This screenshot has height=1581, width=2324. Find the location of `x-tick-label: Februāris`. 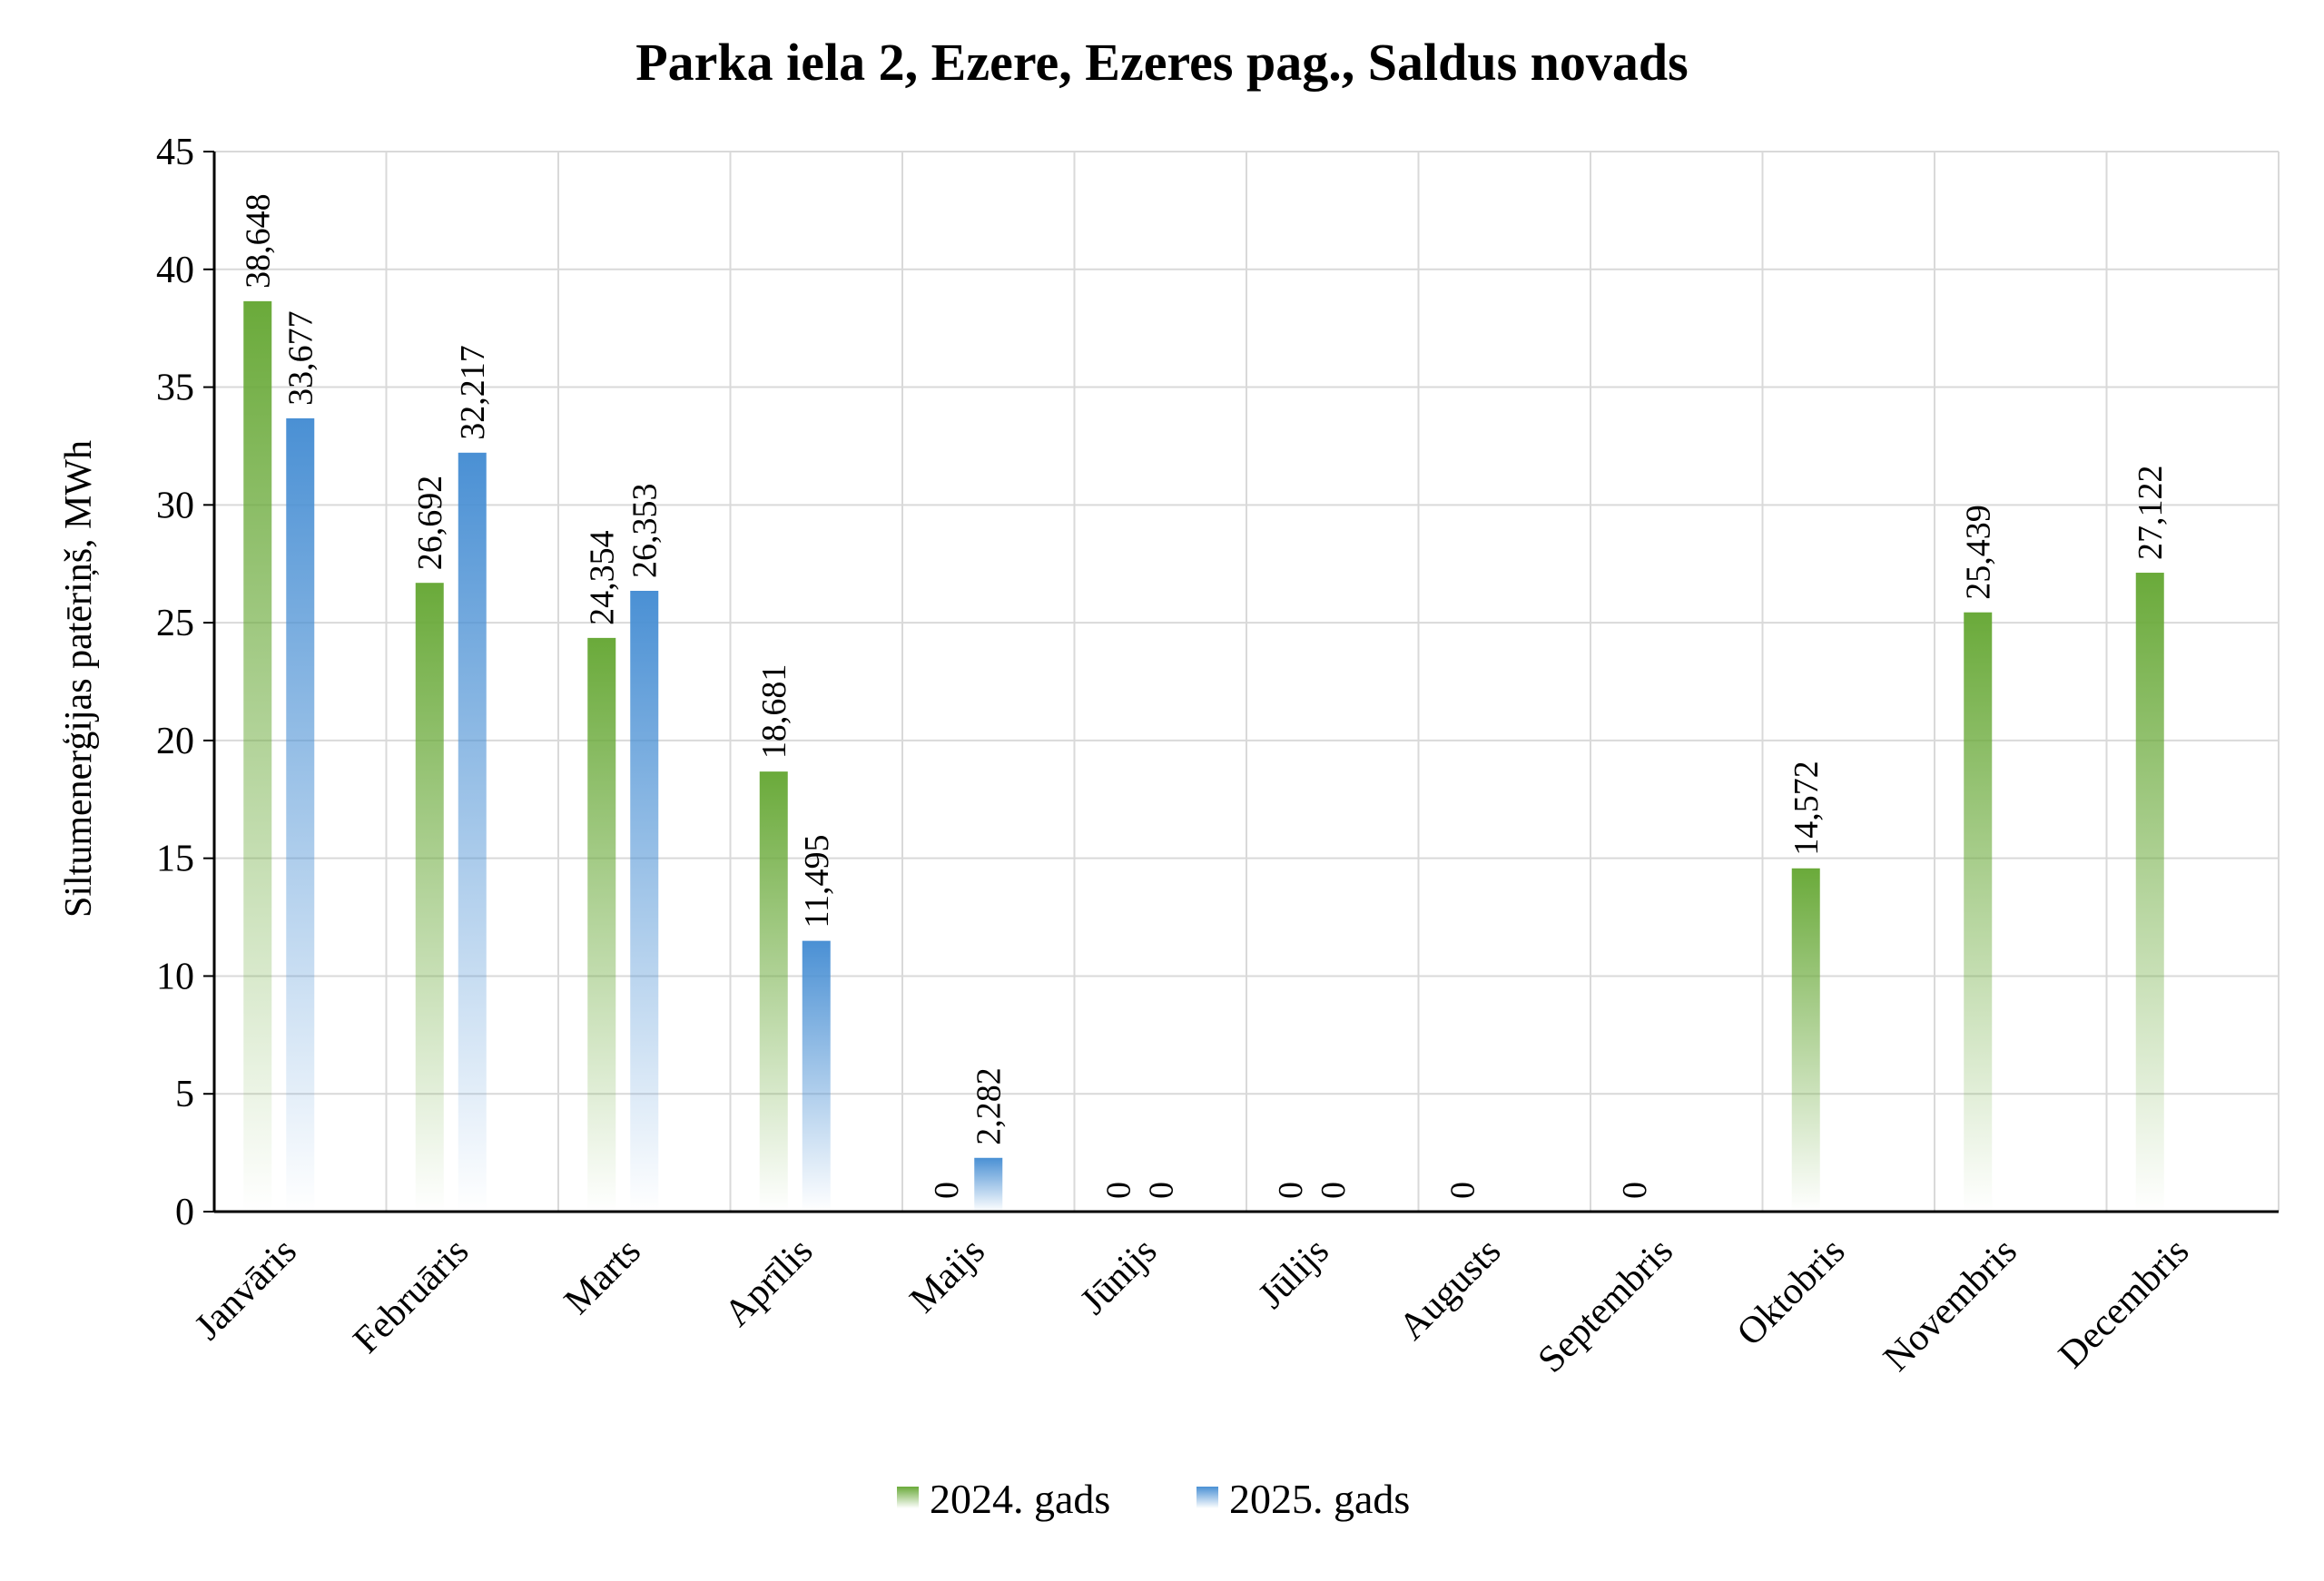

x-tick-label: Februāris is located at coordinates (412, 1296).